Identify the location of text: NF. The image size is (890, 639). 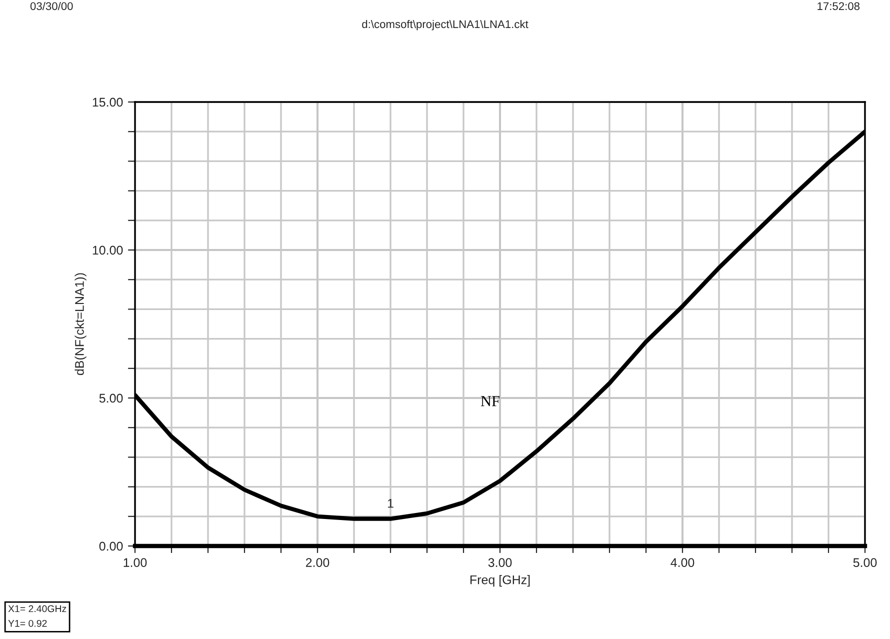
(490, 401).